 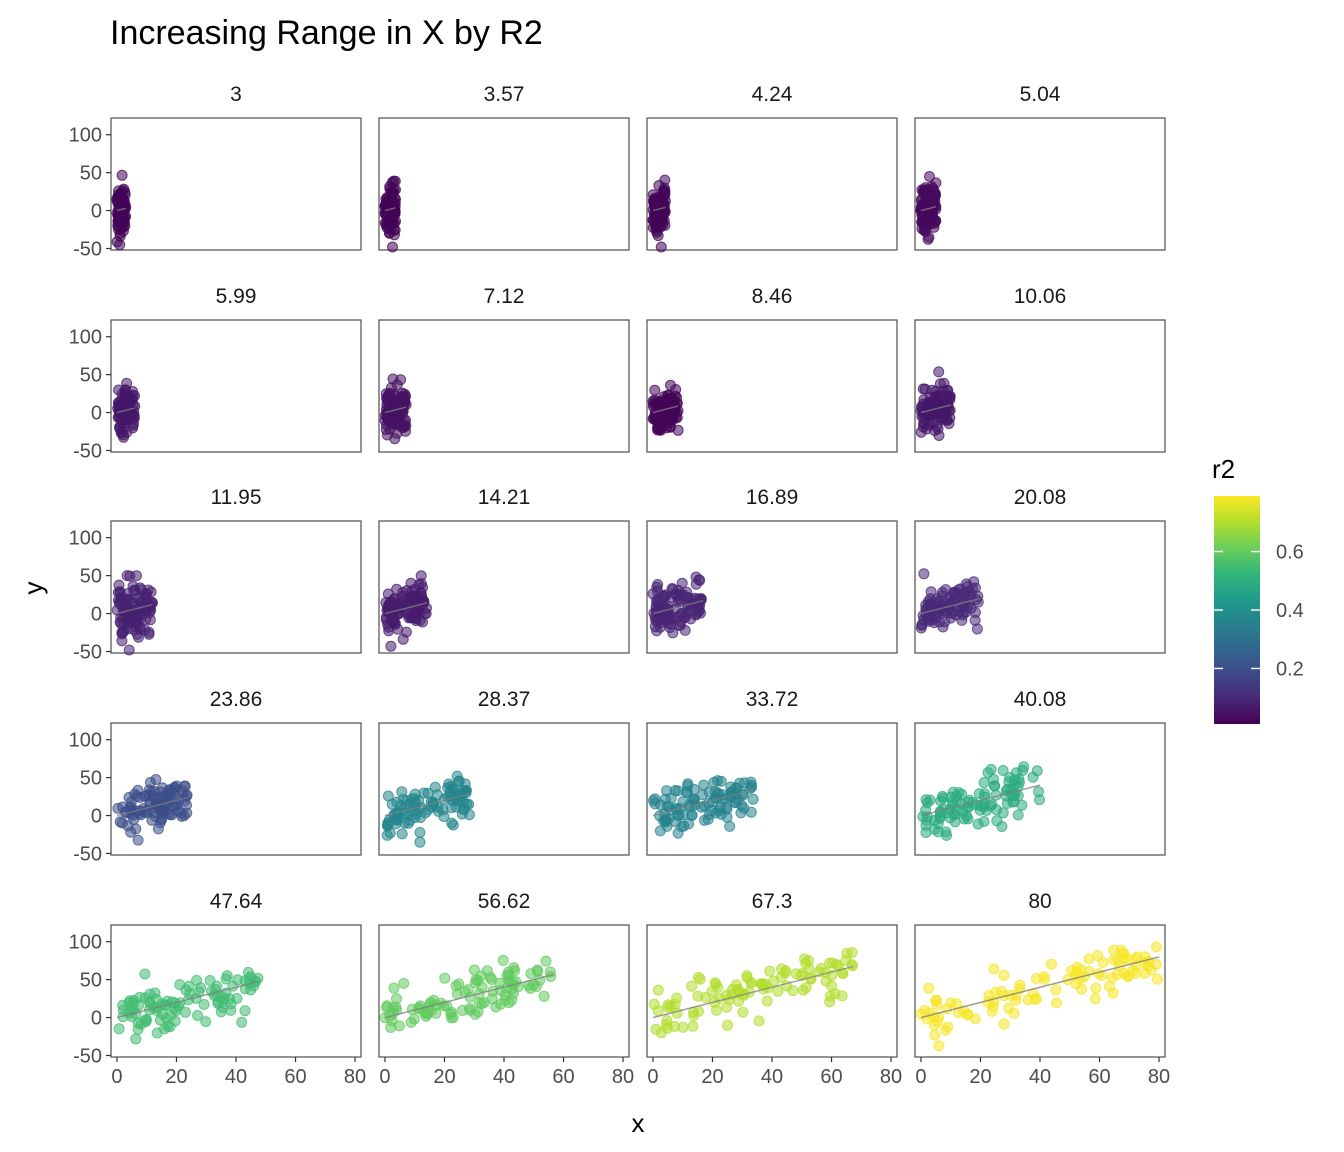 What do you see at coordinates (504, 497) in the screenshot?
I see `facet-label: 14.21` at bounding box center [504, 497].